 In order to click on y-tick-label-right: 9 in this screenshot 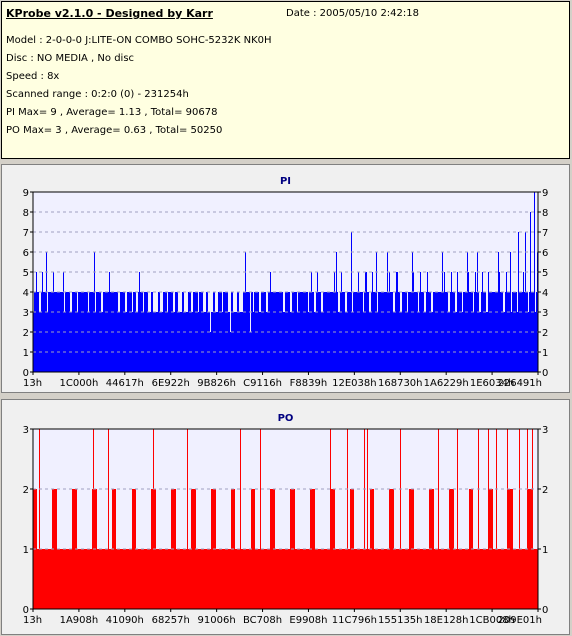, I will do `click(545, 193)`.